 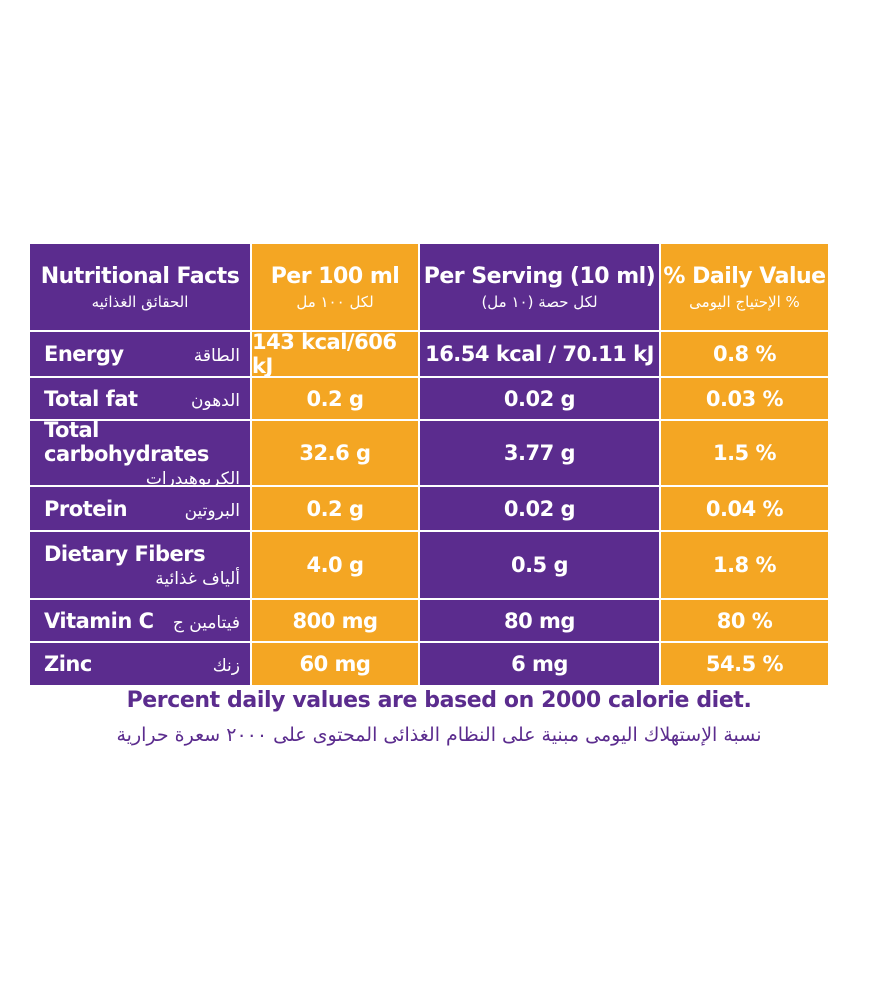 I want to click on row-name-total-fat: Total fat الدهون, so click(x=141, y=398).